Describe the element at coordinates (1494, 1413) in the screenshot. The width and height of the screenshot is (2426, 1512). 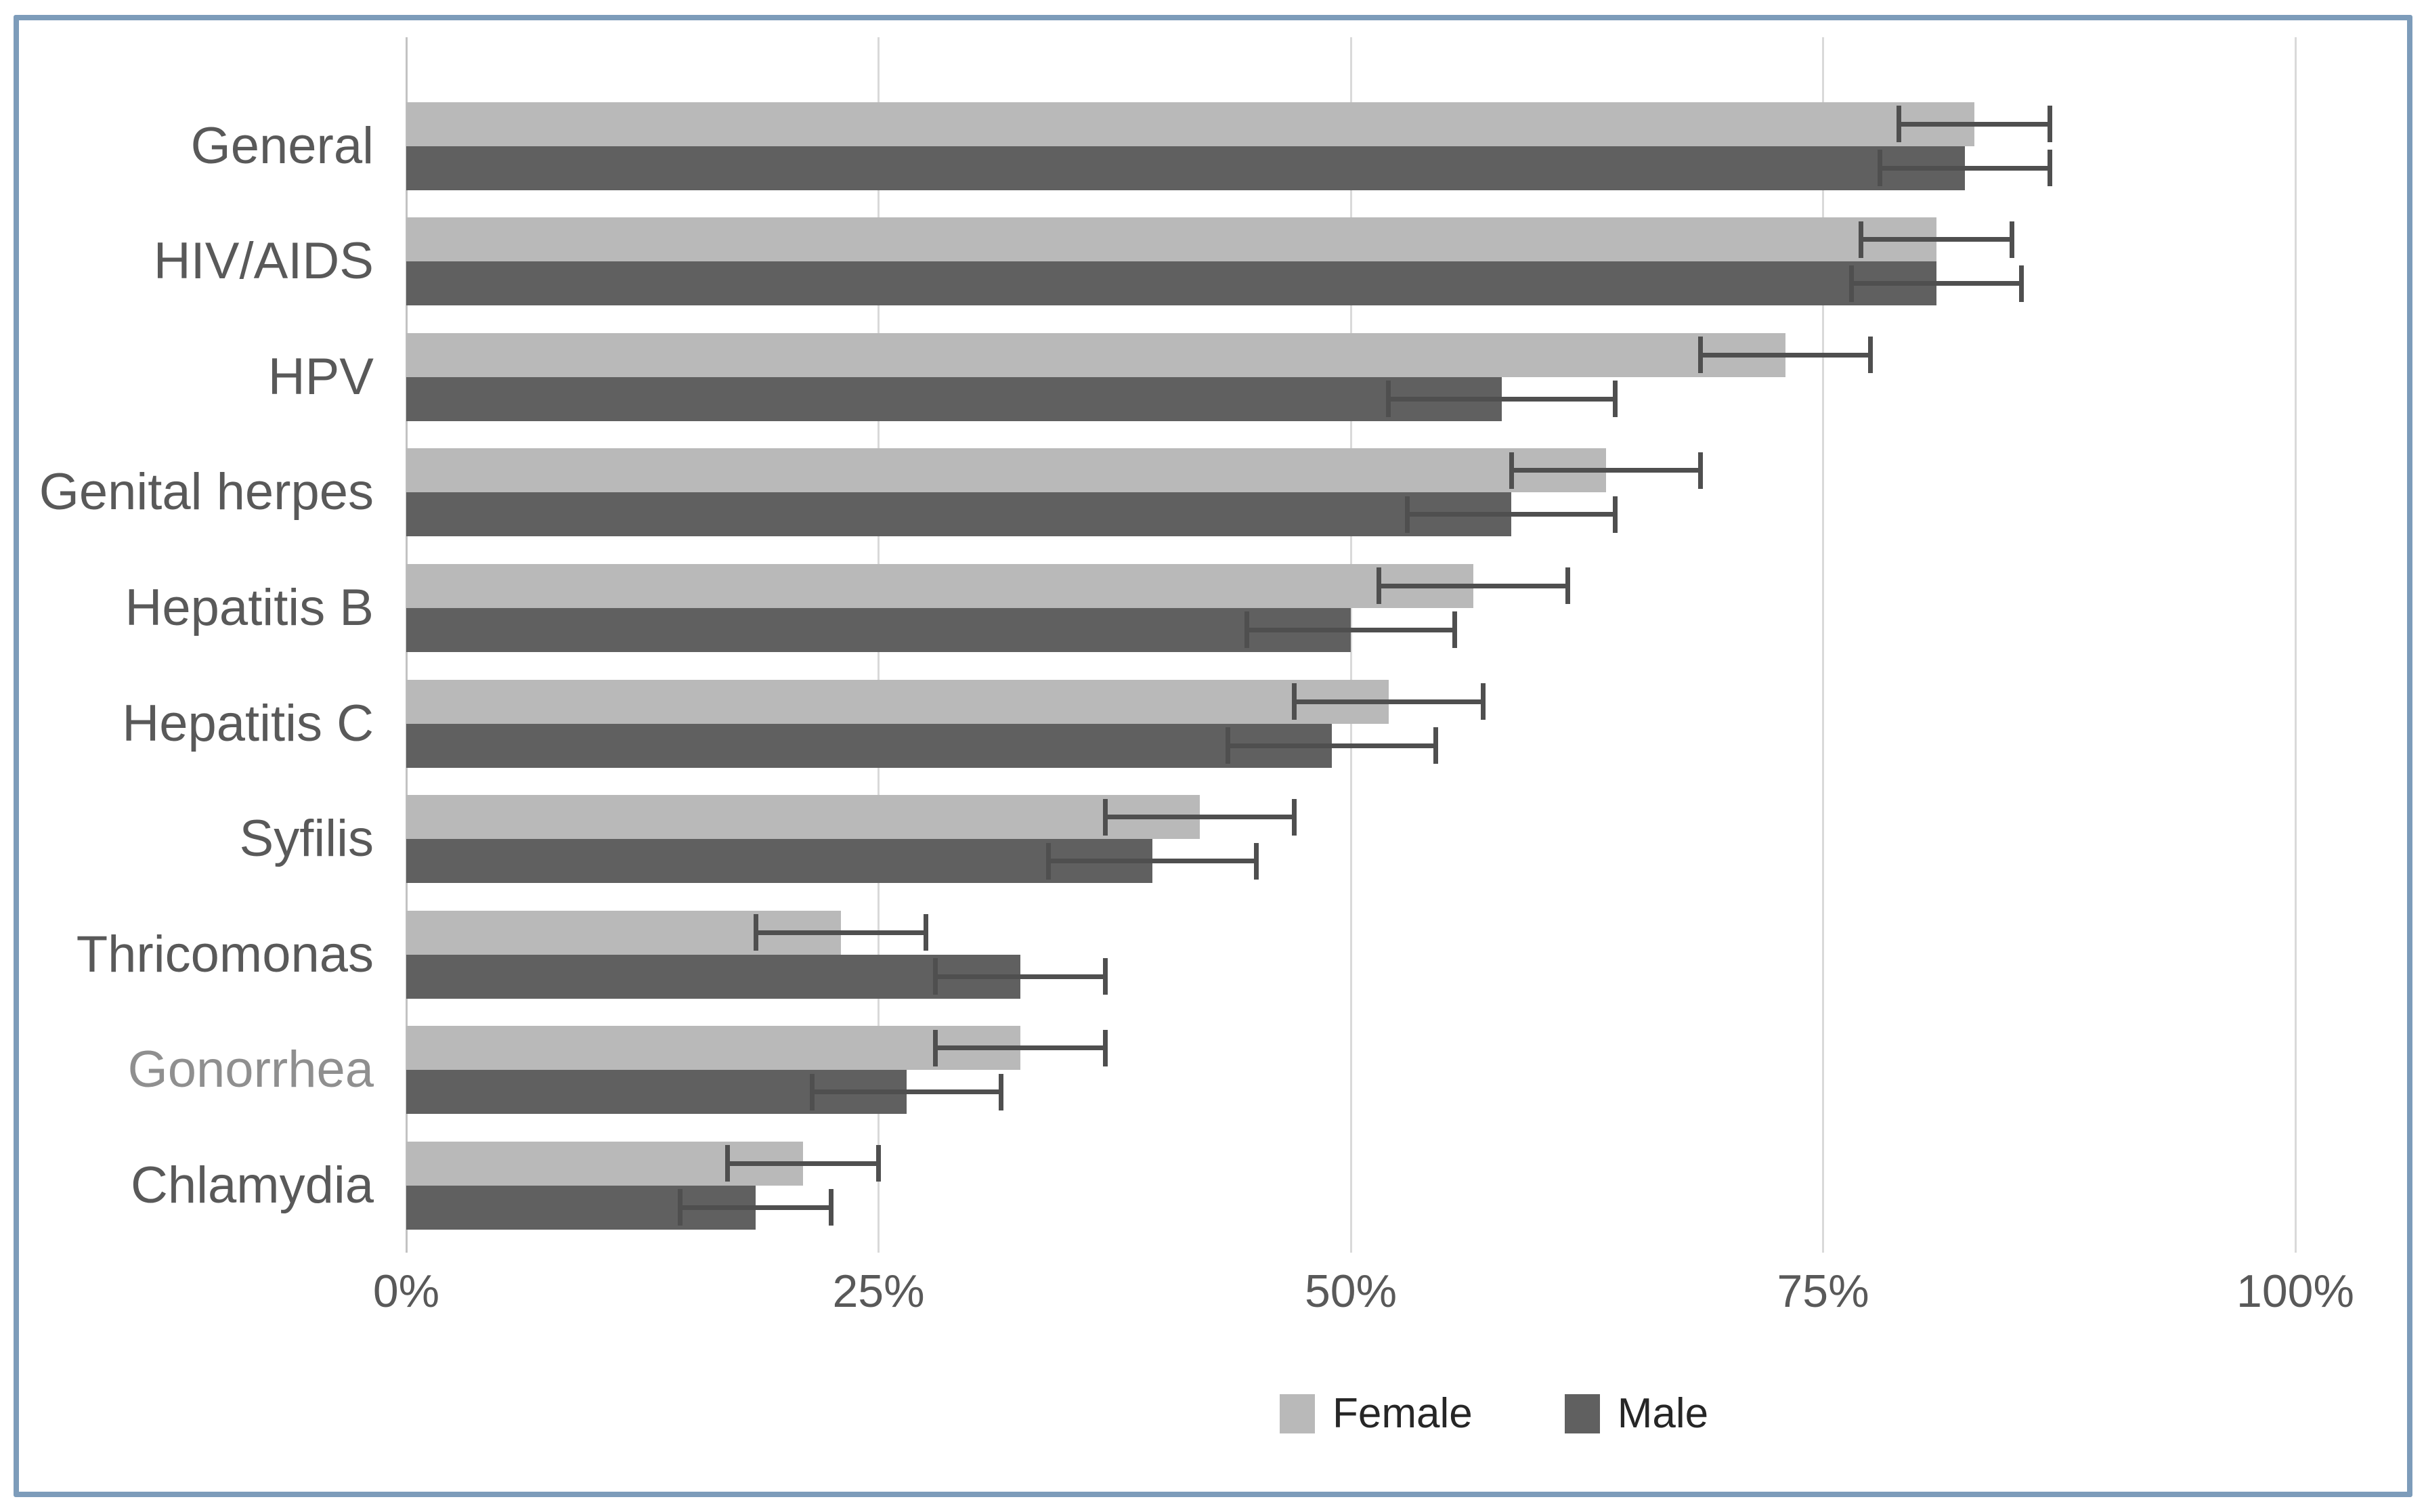
I see `legend: Female Male` at that location.